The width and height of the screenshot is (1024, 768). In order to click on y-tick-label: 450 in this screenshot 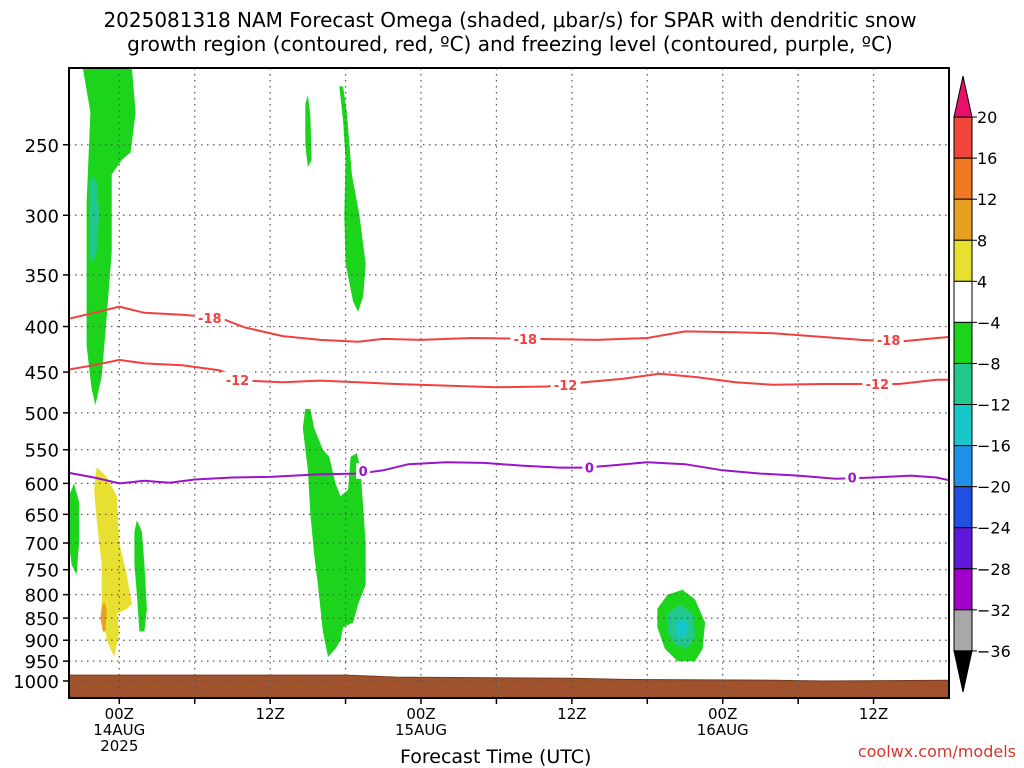, I will do `click(42, 373)`.